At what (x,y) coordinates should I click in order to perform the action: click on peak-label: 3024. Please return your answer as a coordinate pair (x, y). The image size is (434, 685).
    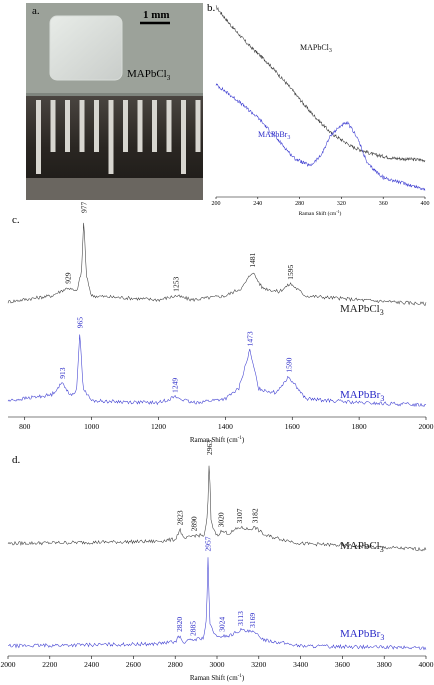
    Looking at the image, I should click on (222, 624).